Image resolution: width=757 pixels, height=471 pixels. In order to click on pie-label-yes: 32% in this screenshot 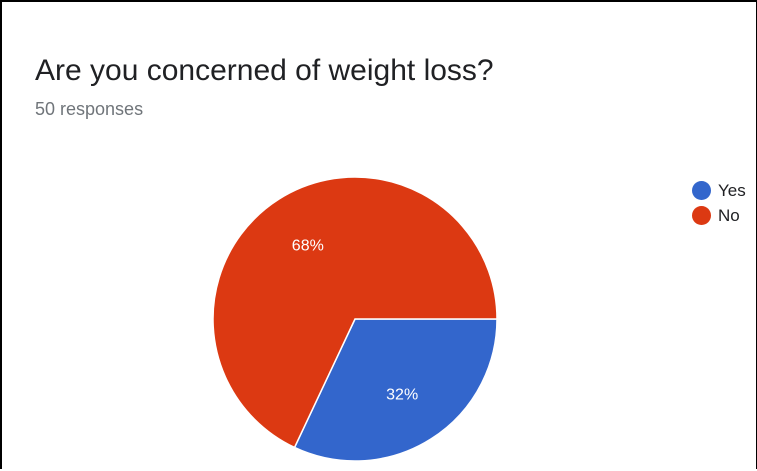, I will do `click(402, 394)`.